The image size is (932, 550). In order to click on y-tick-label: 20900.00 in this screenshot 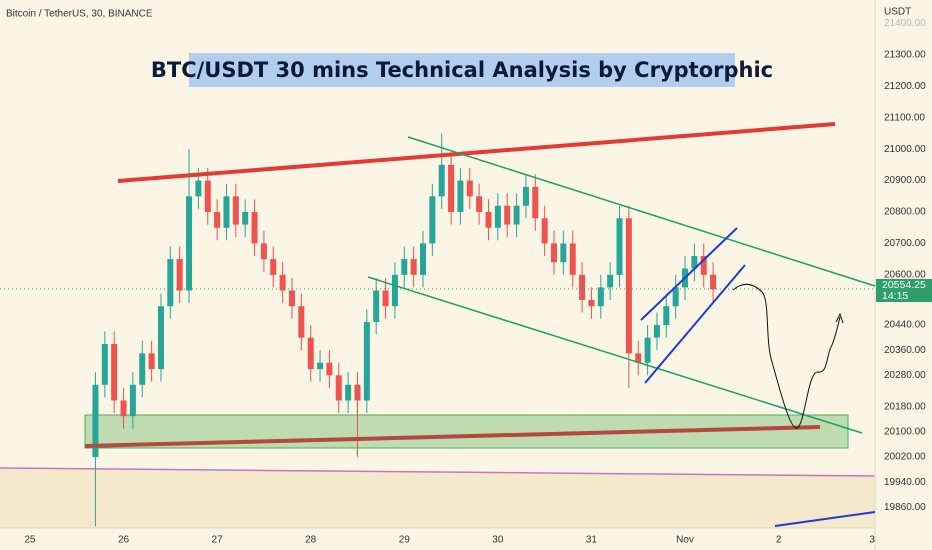, I will do `click(905, 180)`.